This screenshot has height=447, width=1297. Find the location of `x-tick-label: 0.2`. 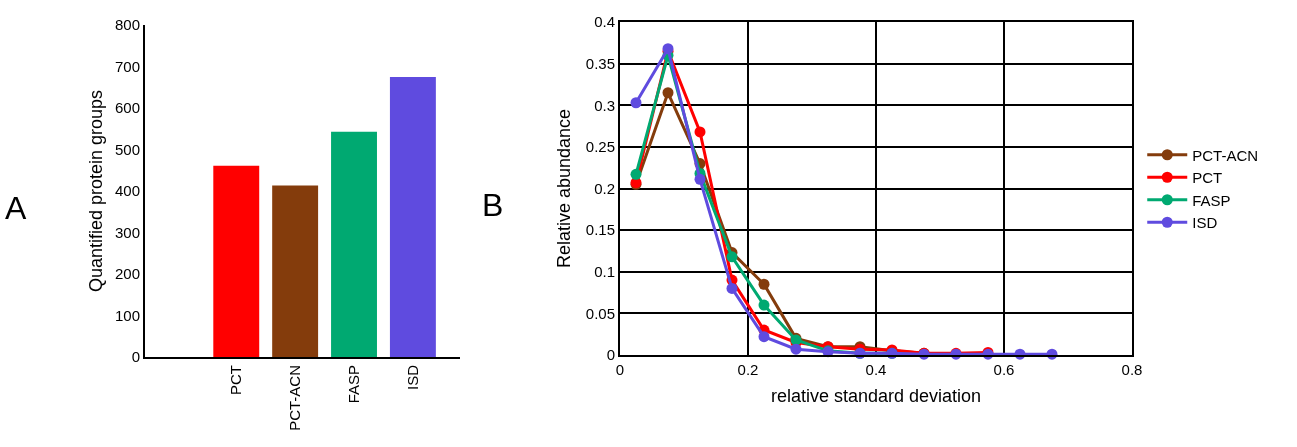

x-tick-label: 0.2 is located at coordinates (748, 369).